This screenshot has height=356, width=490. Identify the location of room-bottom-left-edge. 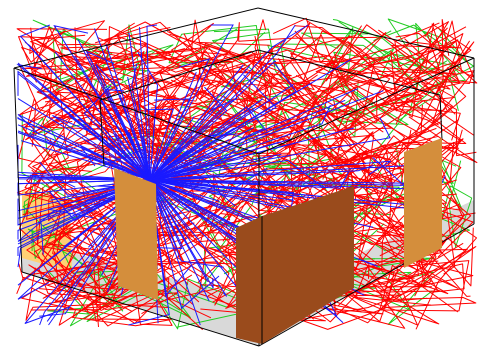
(140, 309).